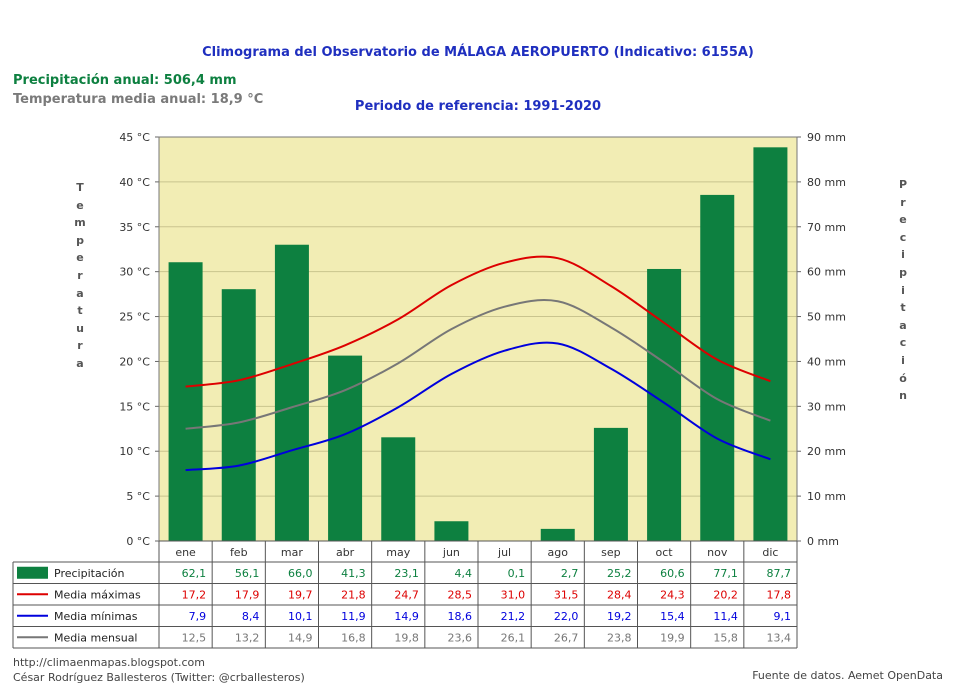 The width and height of the screenshot is (956, 689). I want to click on table-cell: 18,6, so click(460, 616).